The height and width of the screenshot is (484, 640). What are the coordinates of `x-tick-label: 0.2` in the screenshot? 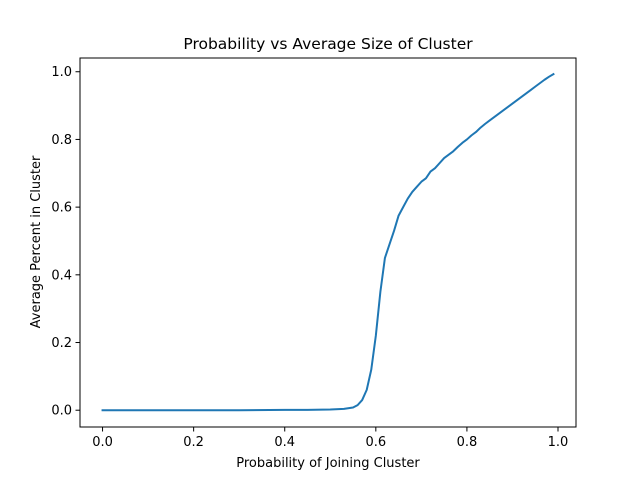 It's located at (193, 442).